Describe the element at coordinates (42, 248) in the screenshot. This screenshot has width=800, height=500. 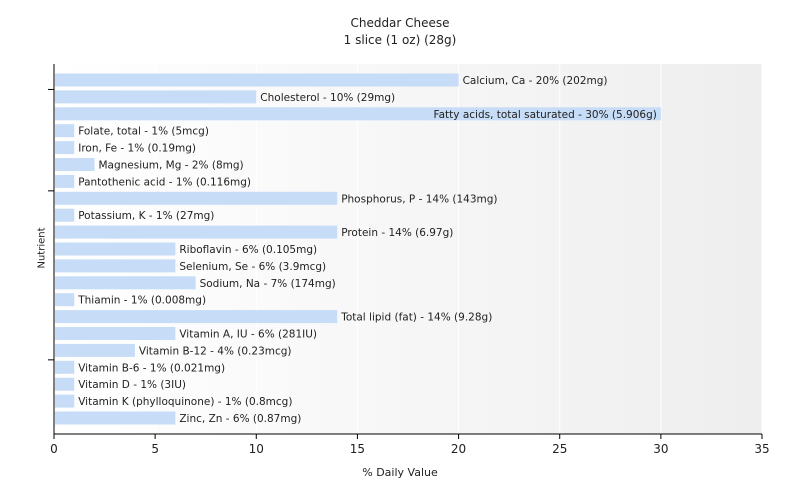
I see `y-axis-label: Nutrient` at that location.